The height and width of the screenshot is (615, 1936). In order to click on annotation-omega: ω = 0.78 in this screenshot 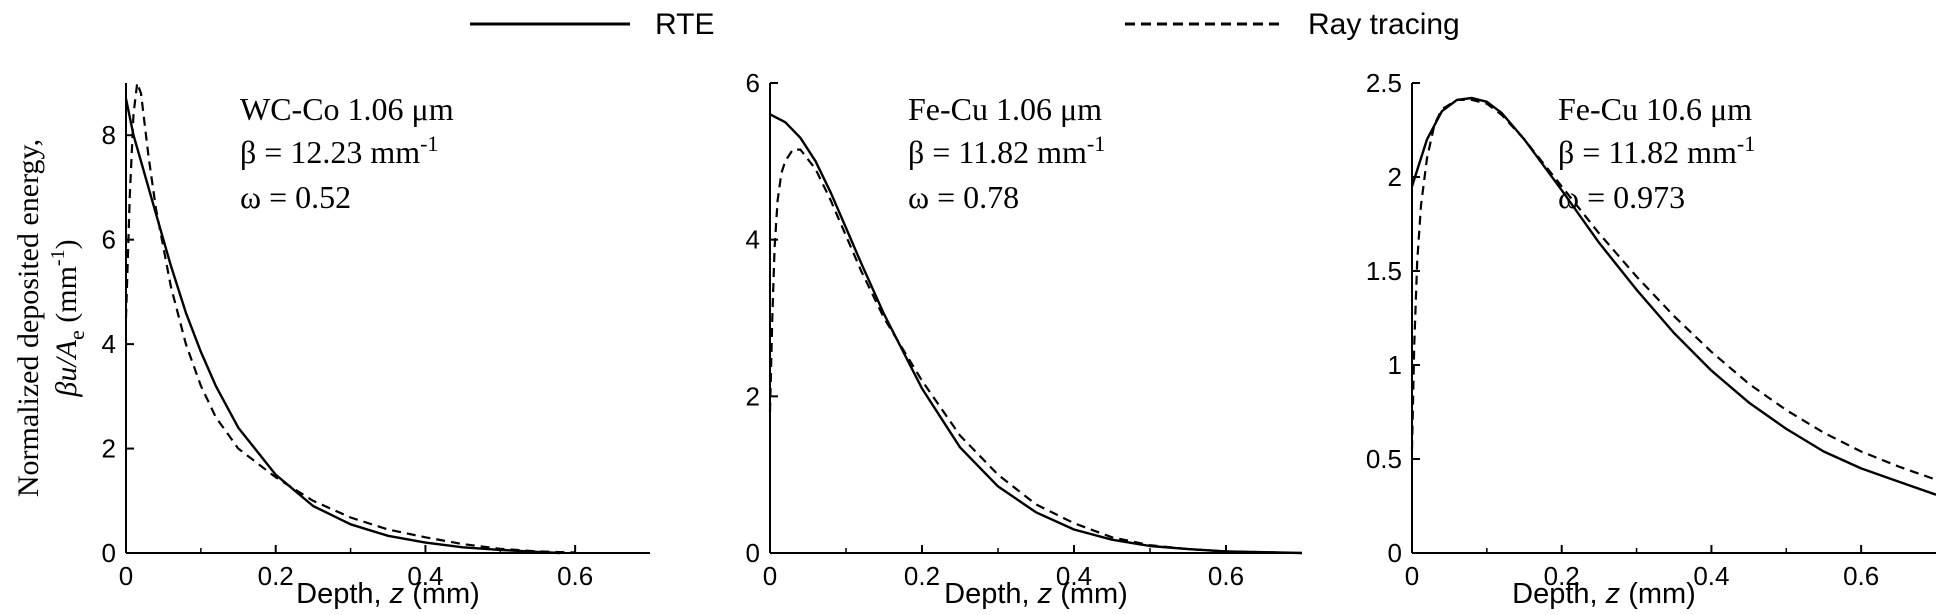, I will do `click(963, 197)`.